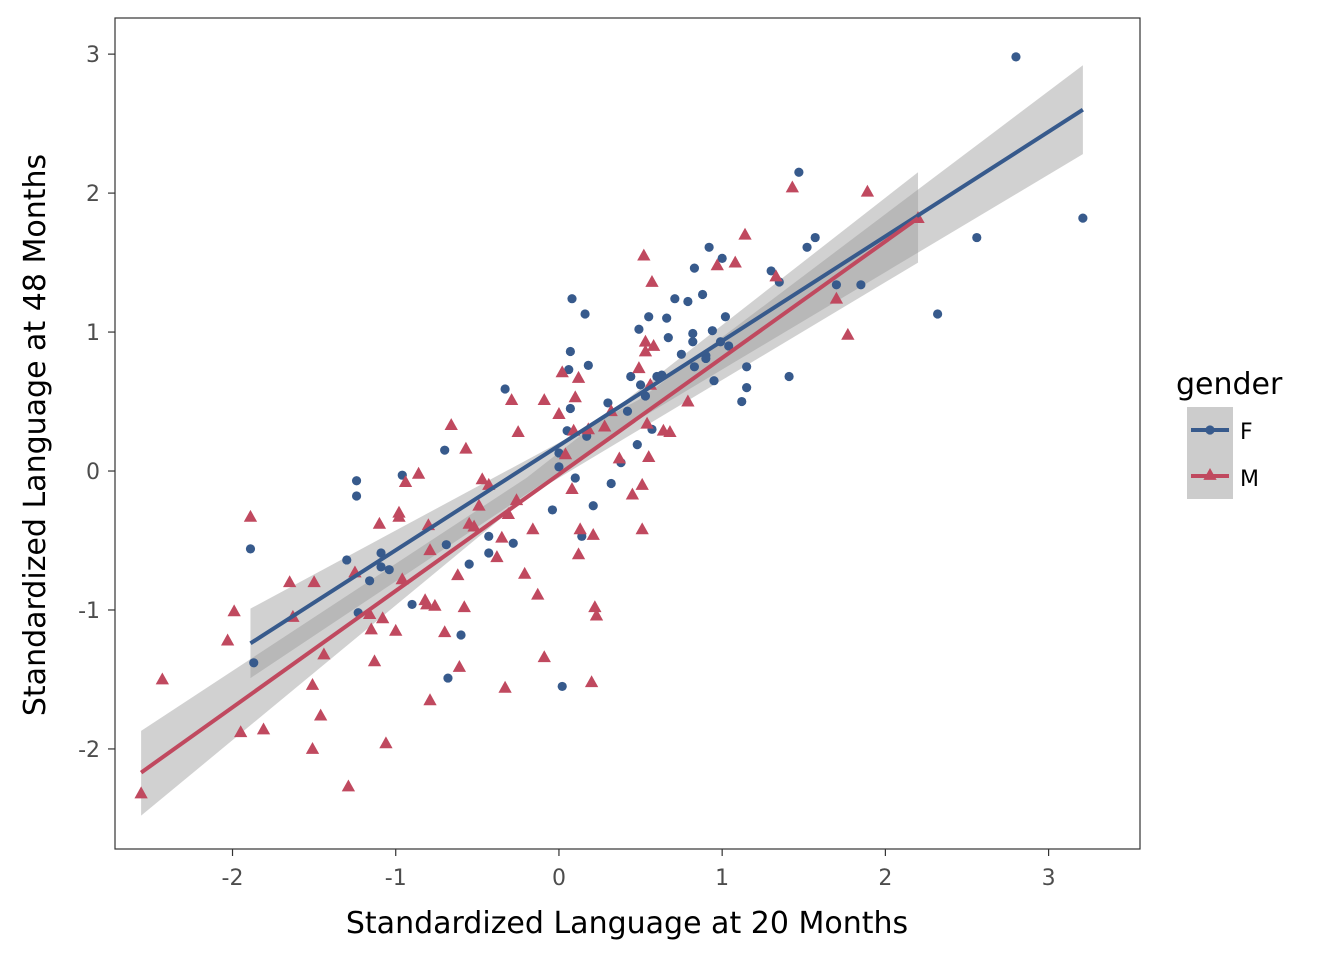 This screenshot has height=960, width=1344. Describe the element at coordinates (1210, 452) in the screenshot. I see `legend-keys` at that location.